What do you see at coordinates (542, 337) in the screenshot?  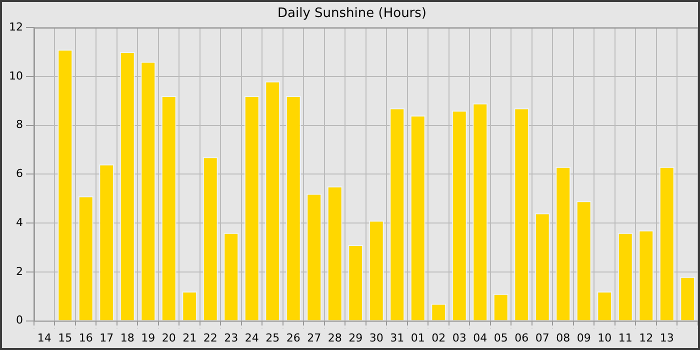 I see `x-tick-label: 07` at bounding box center [542, 337].